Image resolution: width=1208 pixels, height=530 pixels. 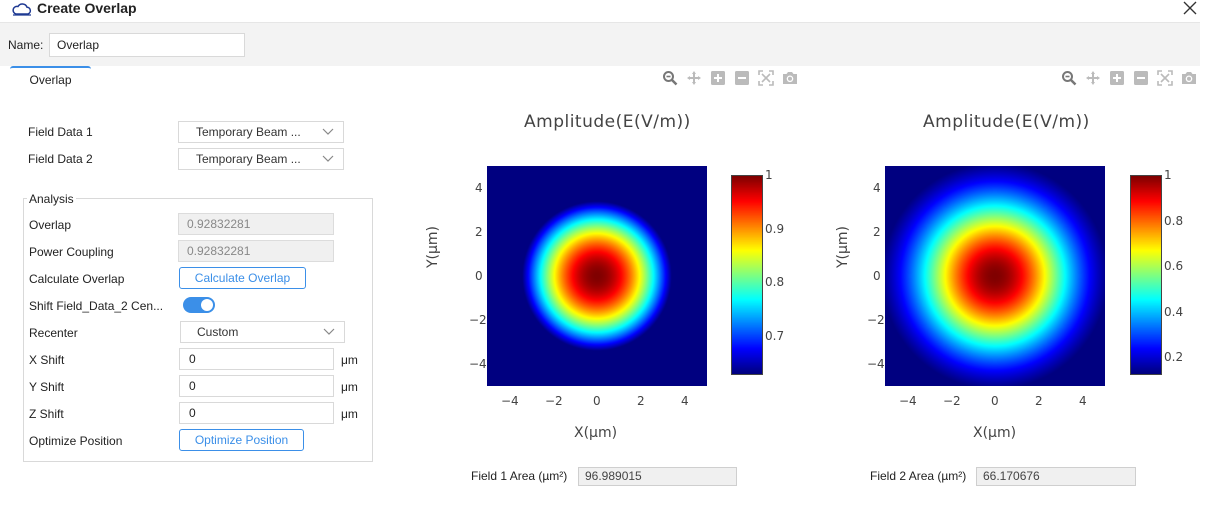 What do you see at coordinates (918, 476) in the screenshot?
I see `field-2-area-label: Field 2 Area (µm²)` at bounding box center [918, 476].